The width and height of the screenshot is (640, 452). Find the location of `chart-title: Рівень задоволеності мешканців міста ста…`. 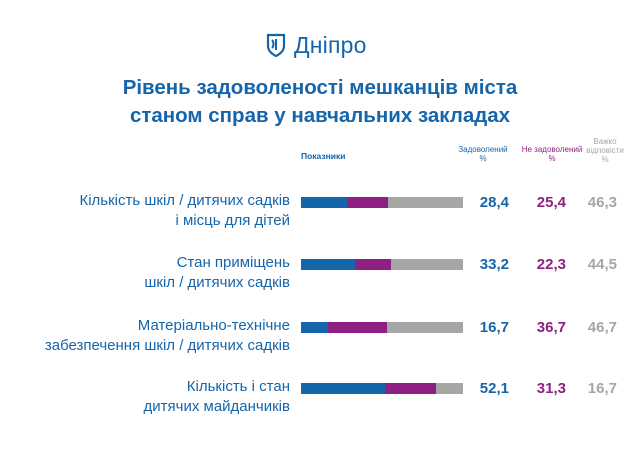

chart-title: Рівень задоволеності мешканців міста ста… is located at coordinates (320, 102).